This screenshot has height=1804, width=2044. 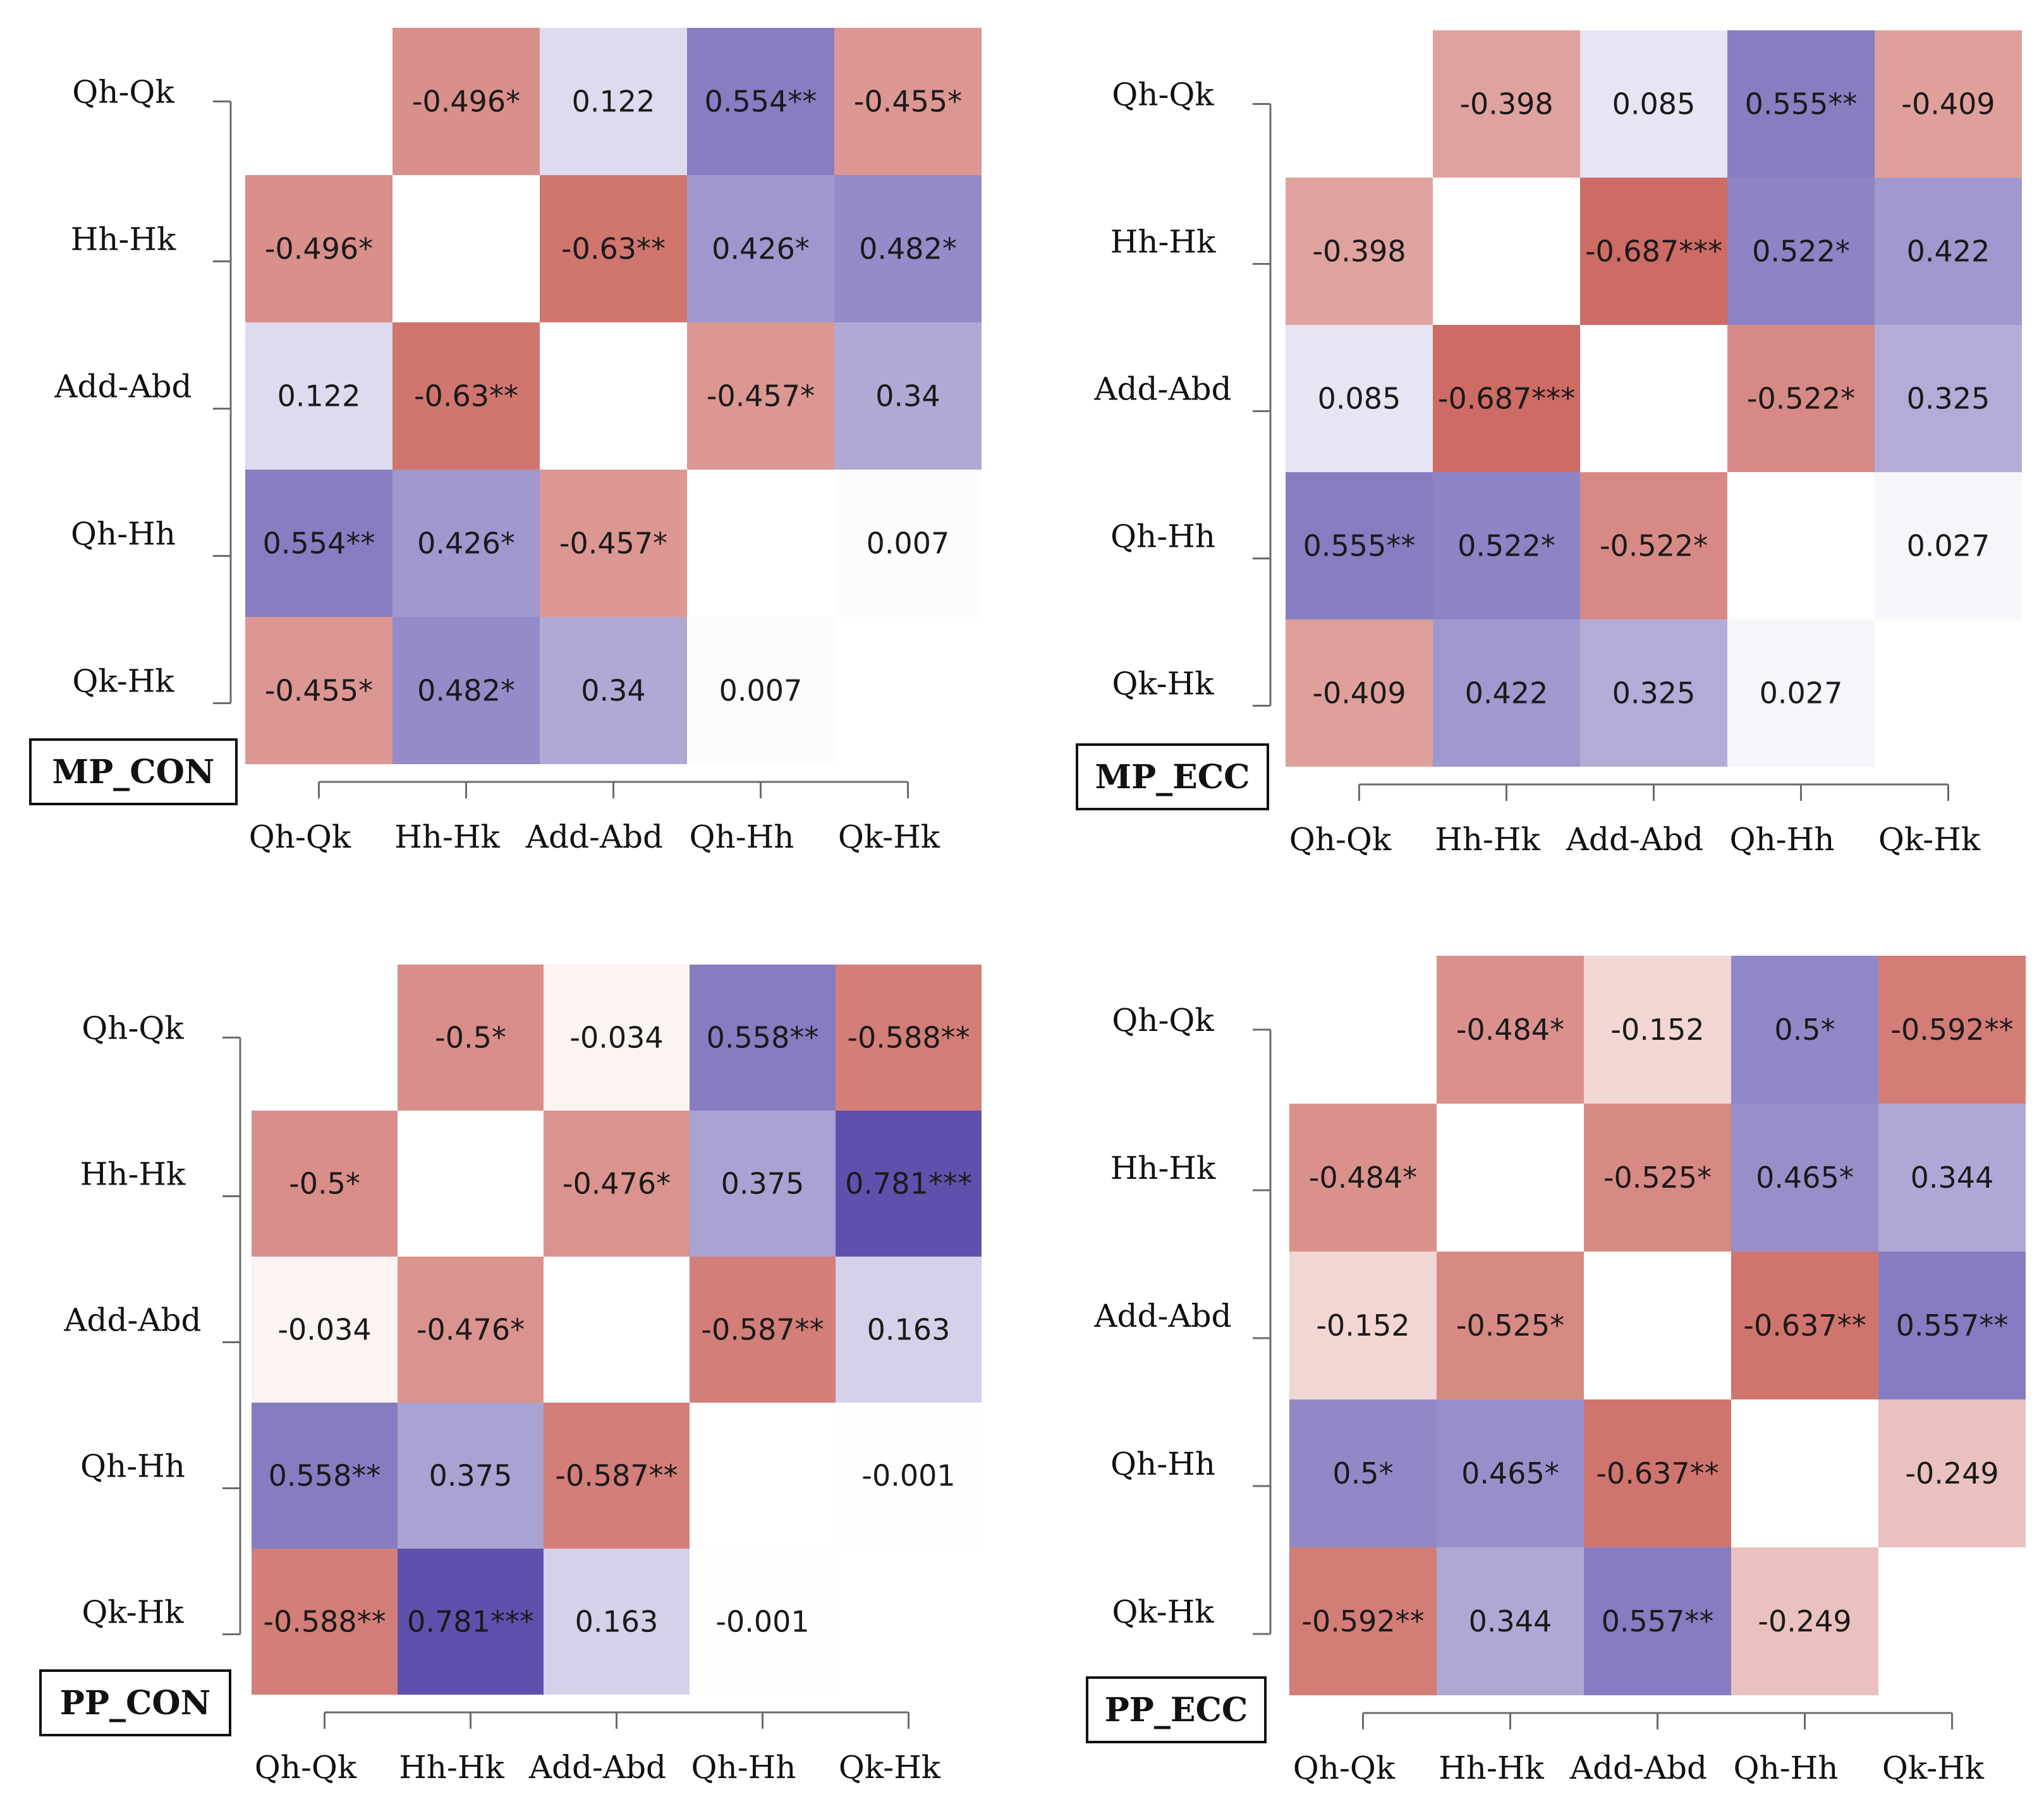 I want to click on cell-value-label: 0.344, so click(x=1510, y=1621).